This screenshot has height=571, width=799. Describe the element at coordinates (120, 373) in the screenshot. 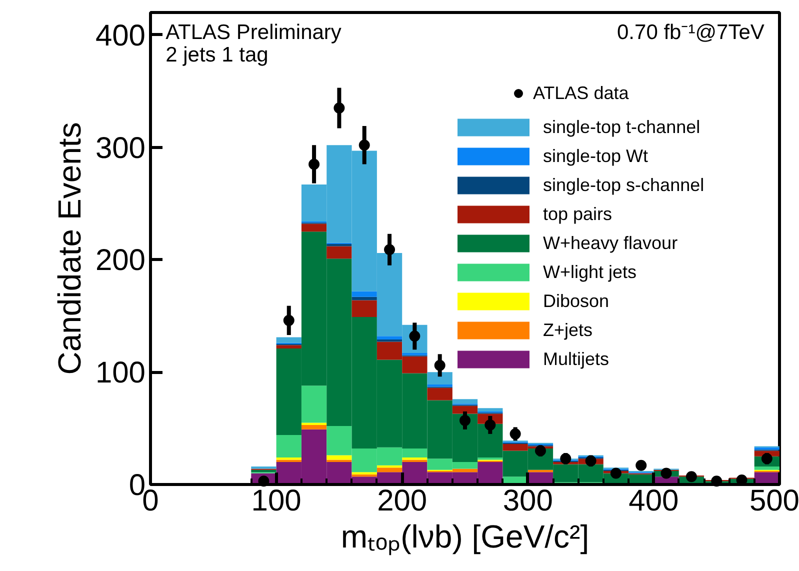

I see `y-tick-label: 100` at that location.